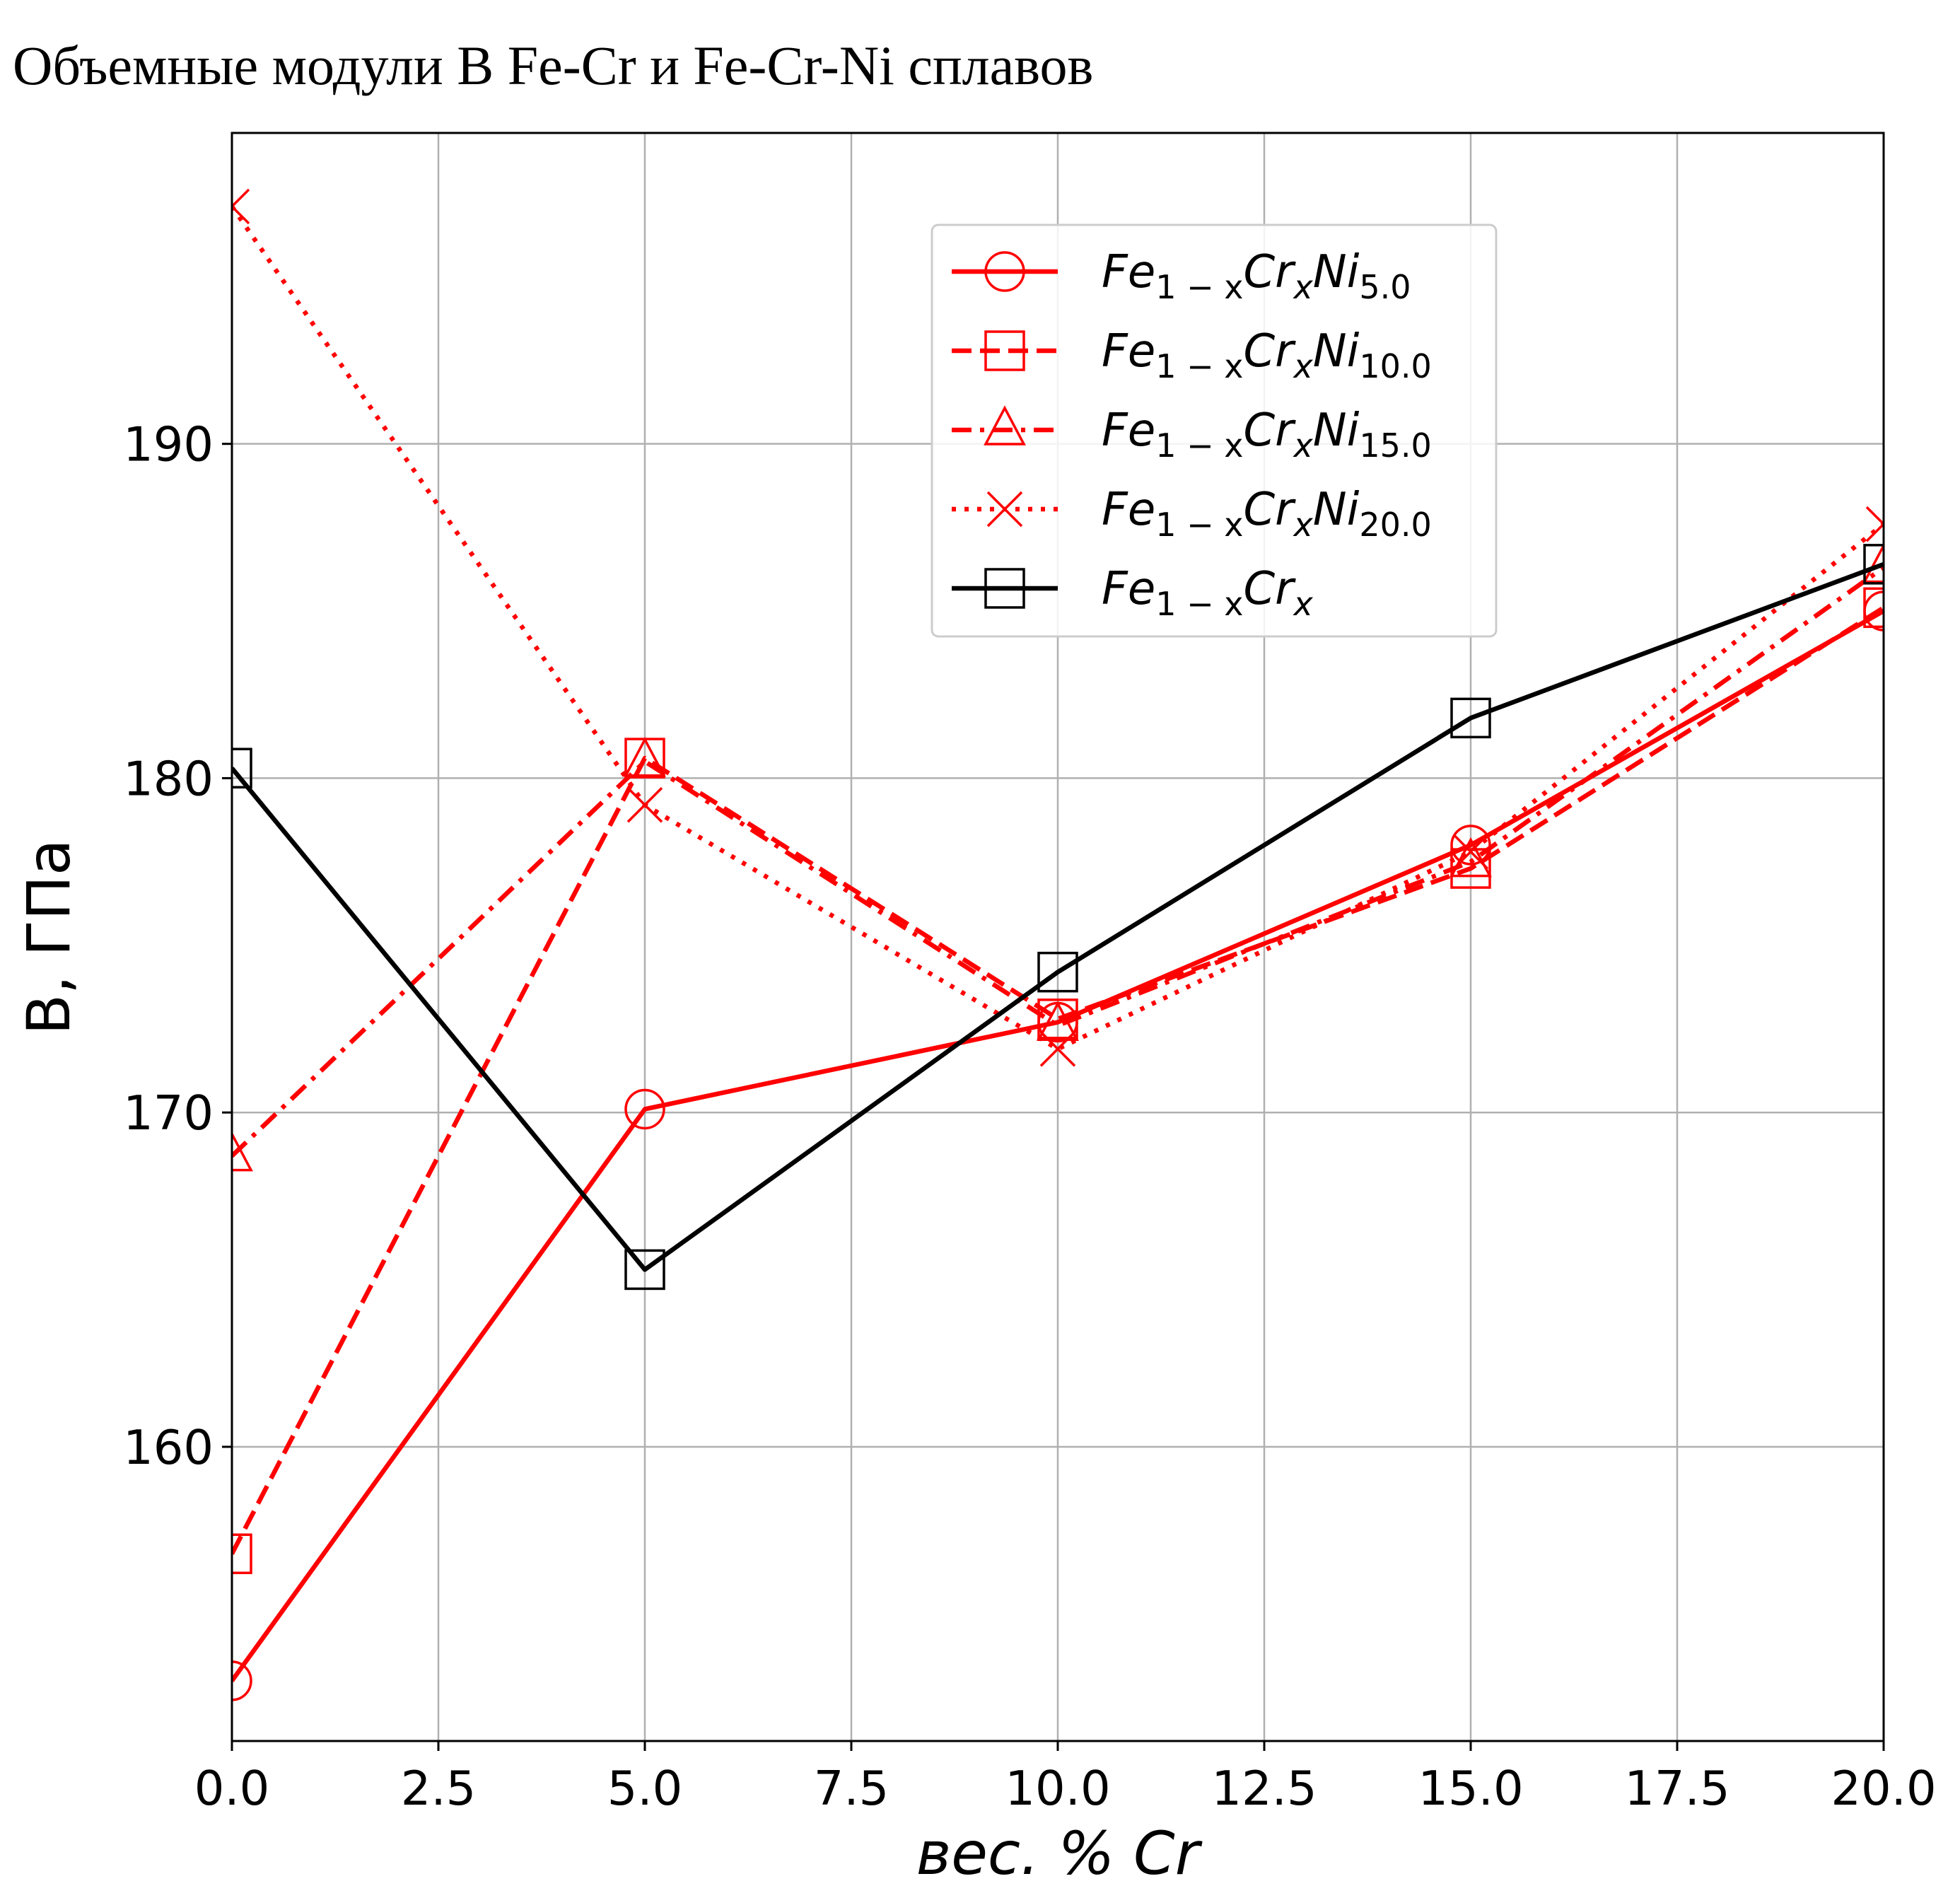  Describe the element at coordinates (645, 1788) in the screenshot. I see `x-tick-label: 5.0` at that location.